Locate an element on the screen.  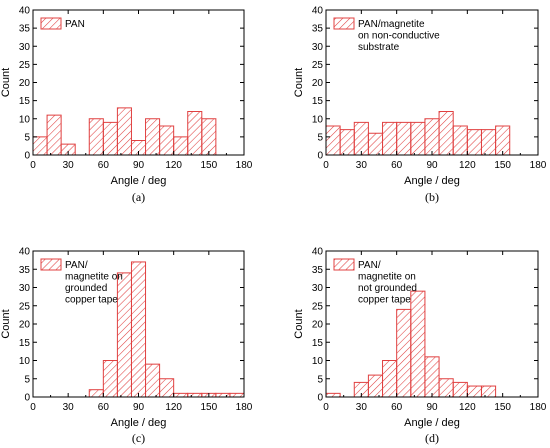
legend-swatch is located at coordinates (51, 264).